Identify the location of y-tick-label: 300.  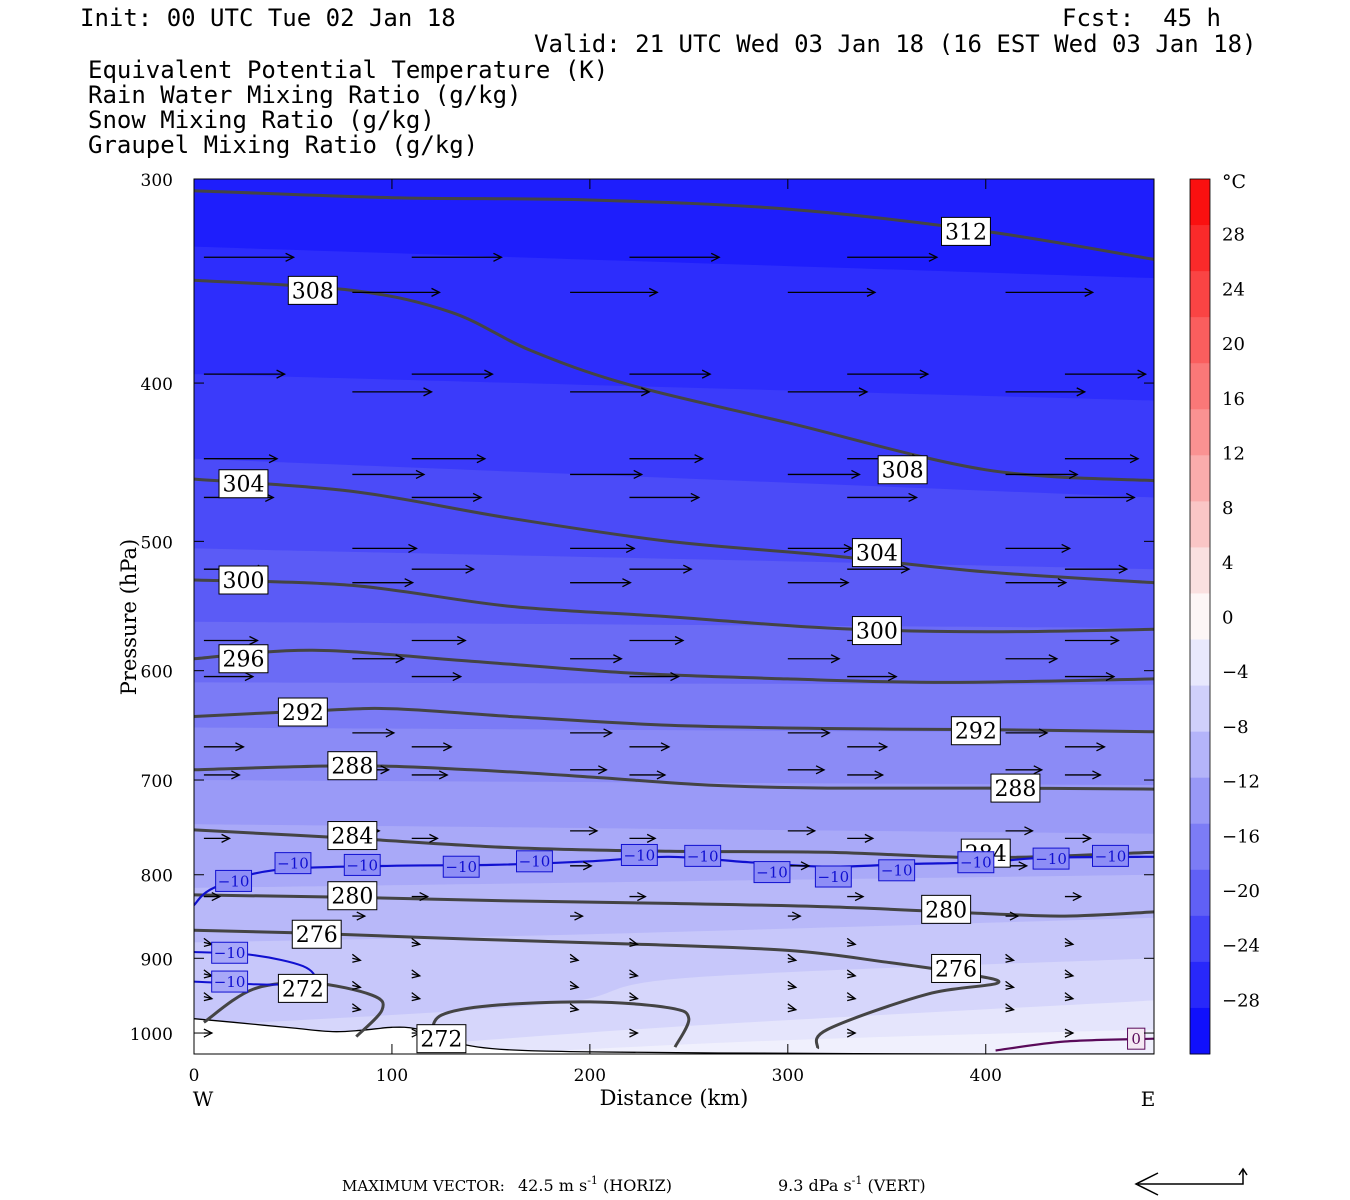
(157, 181).